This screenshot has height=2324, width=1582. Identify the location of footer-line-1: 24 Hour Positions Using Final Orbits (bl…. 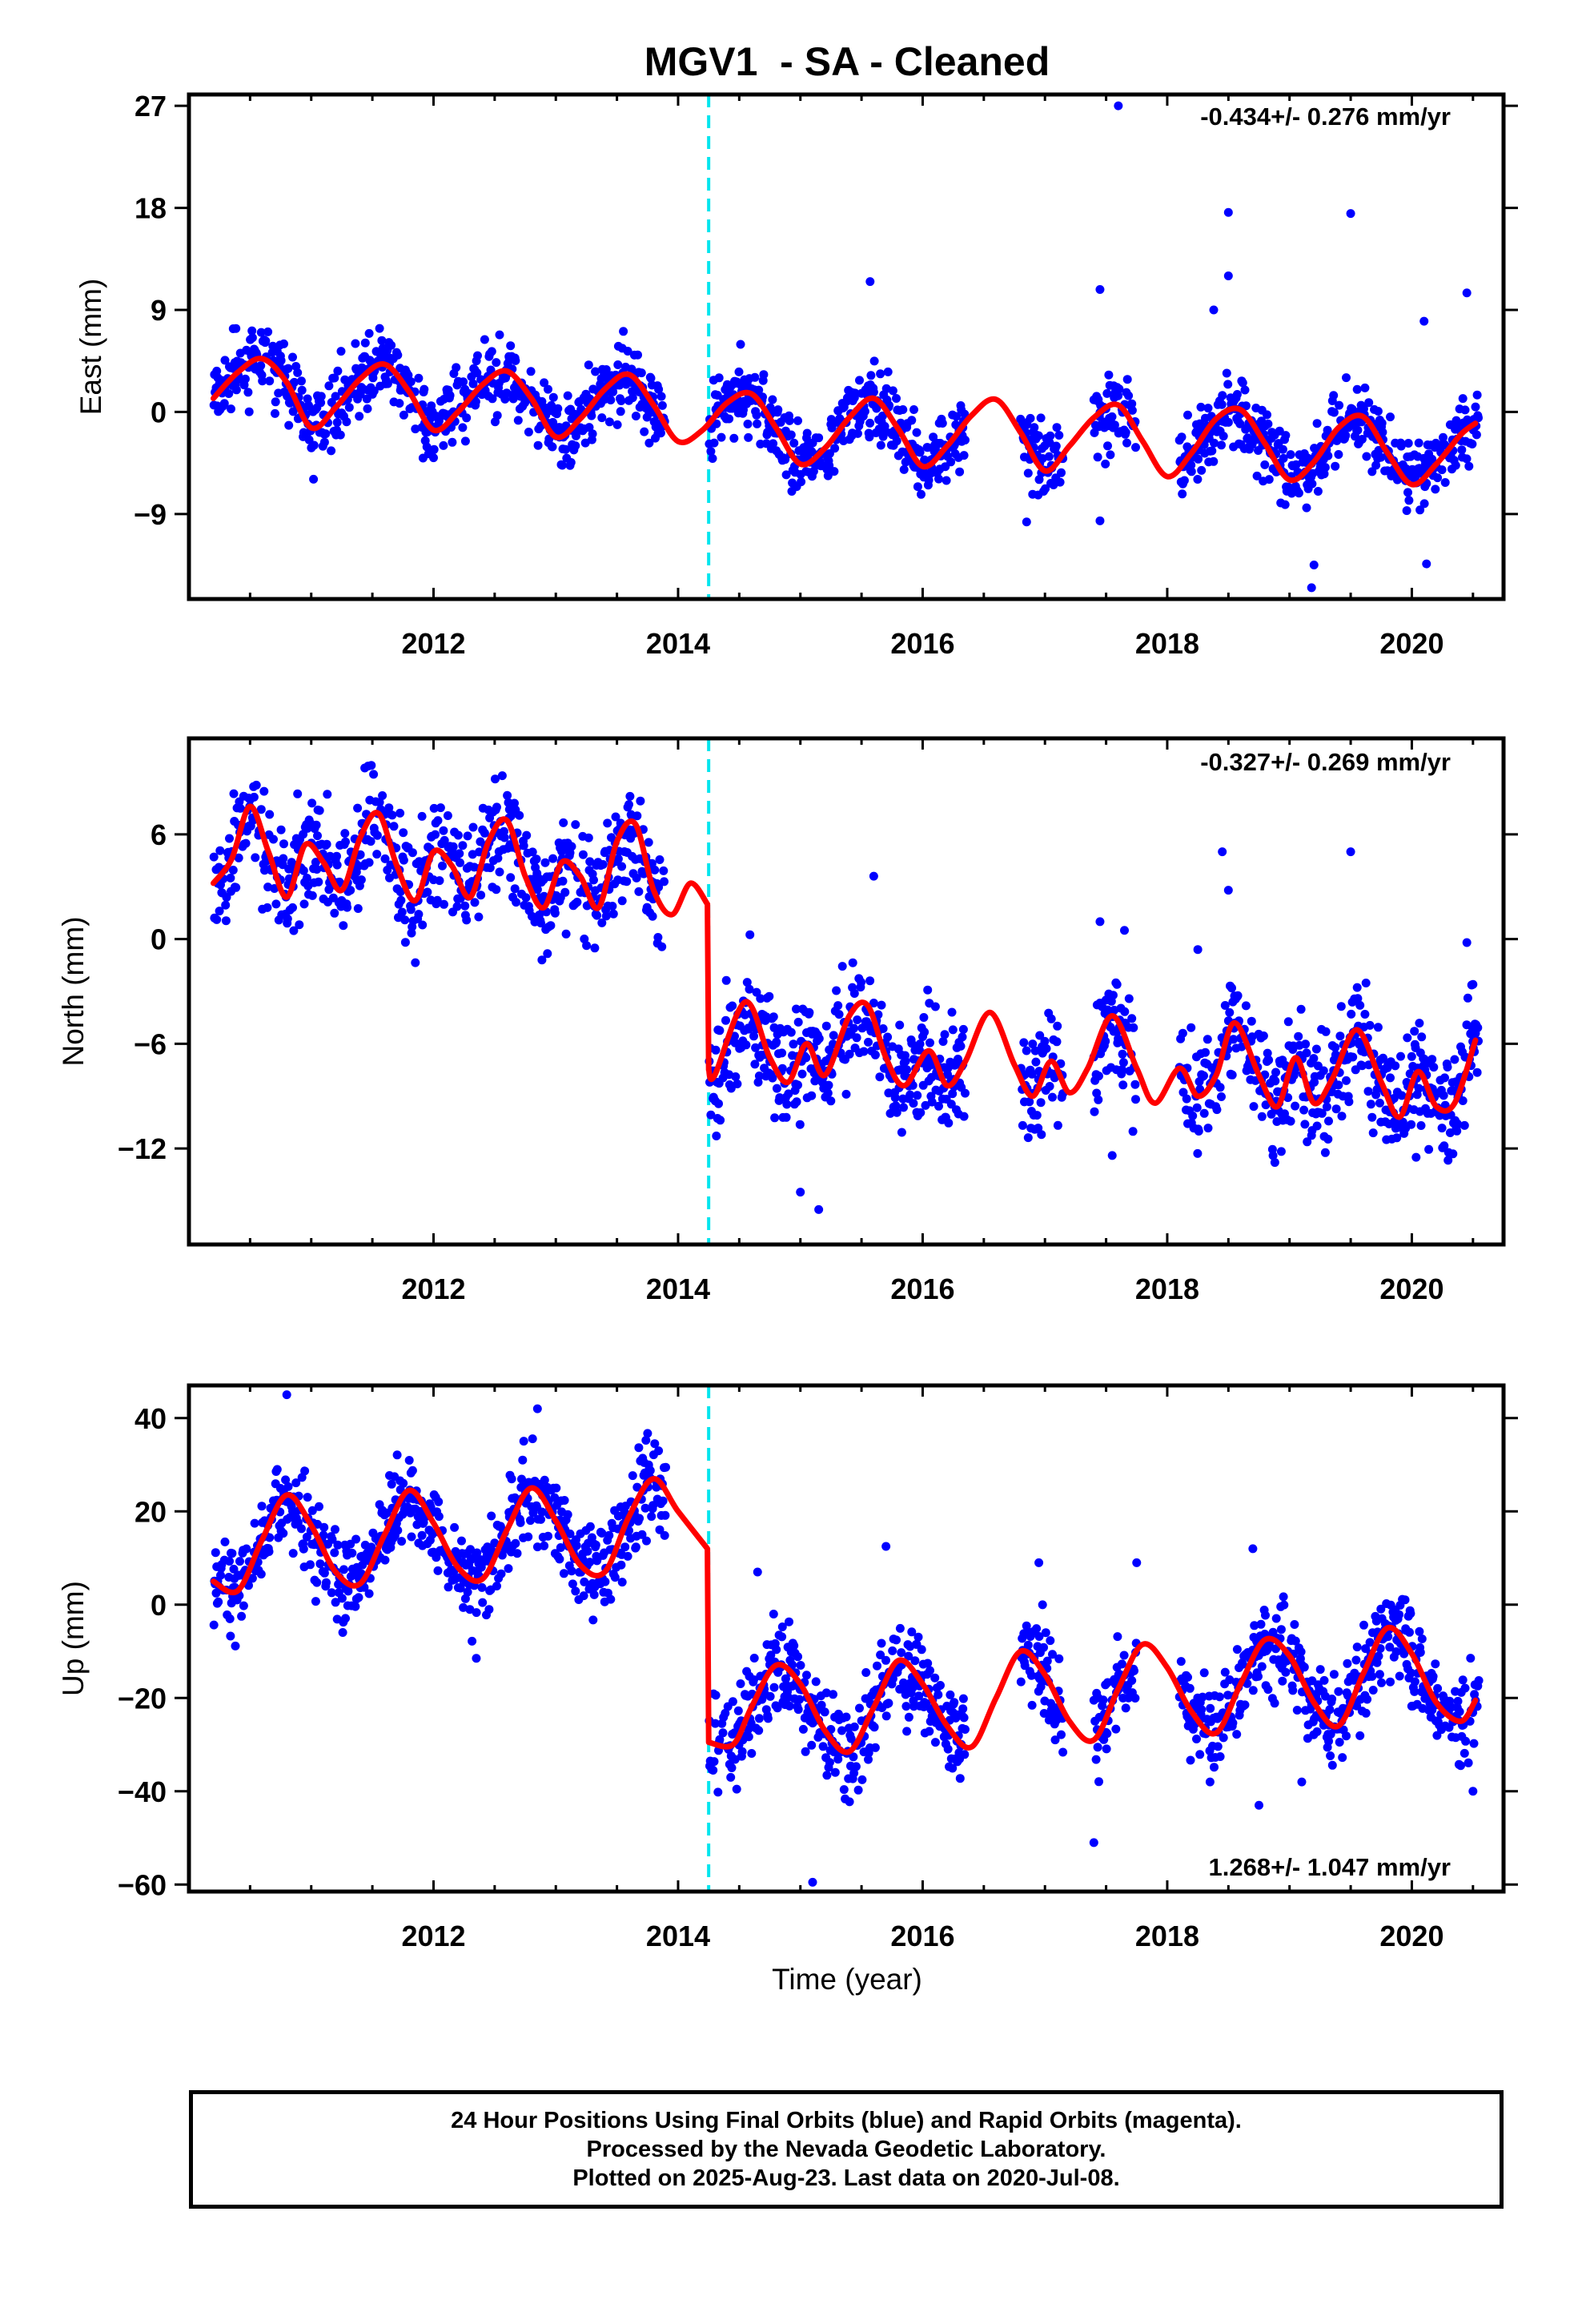
(847, 2120).